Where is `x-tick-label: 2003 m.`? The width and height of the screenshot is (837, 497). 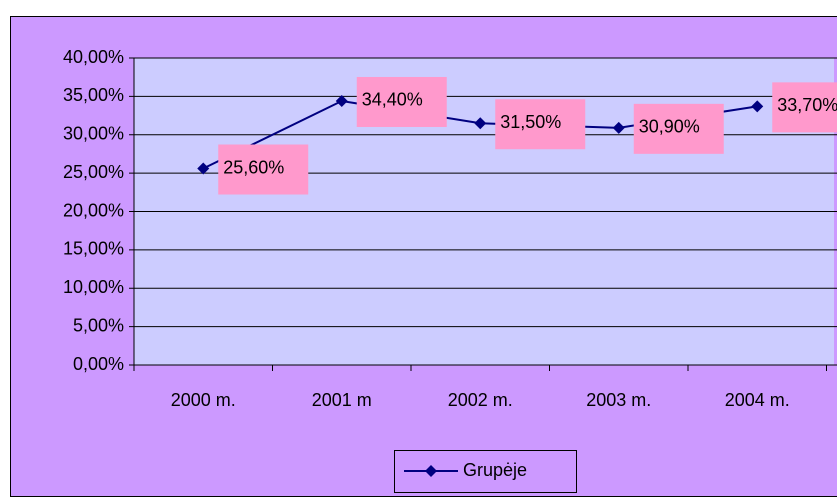 x-tick-label: 2003 m. is located at coordinates (618, 400).